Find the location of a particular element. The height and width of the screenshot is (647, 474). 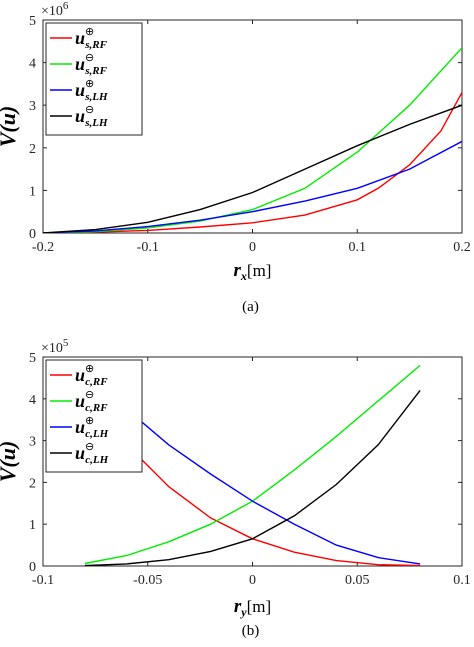

y-exponent-label: ×10⁶ is located at coordinates (55, 9).